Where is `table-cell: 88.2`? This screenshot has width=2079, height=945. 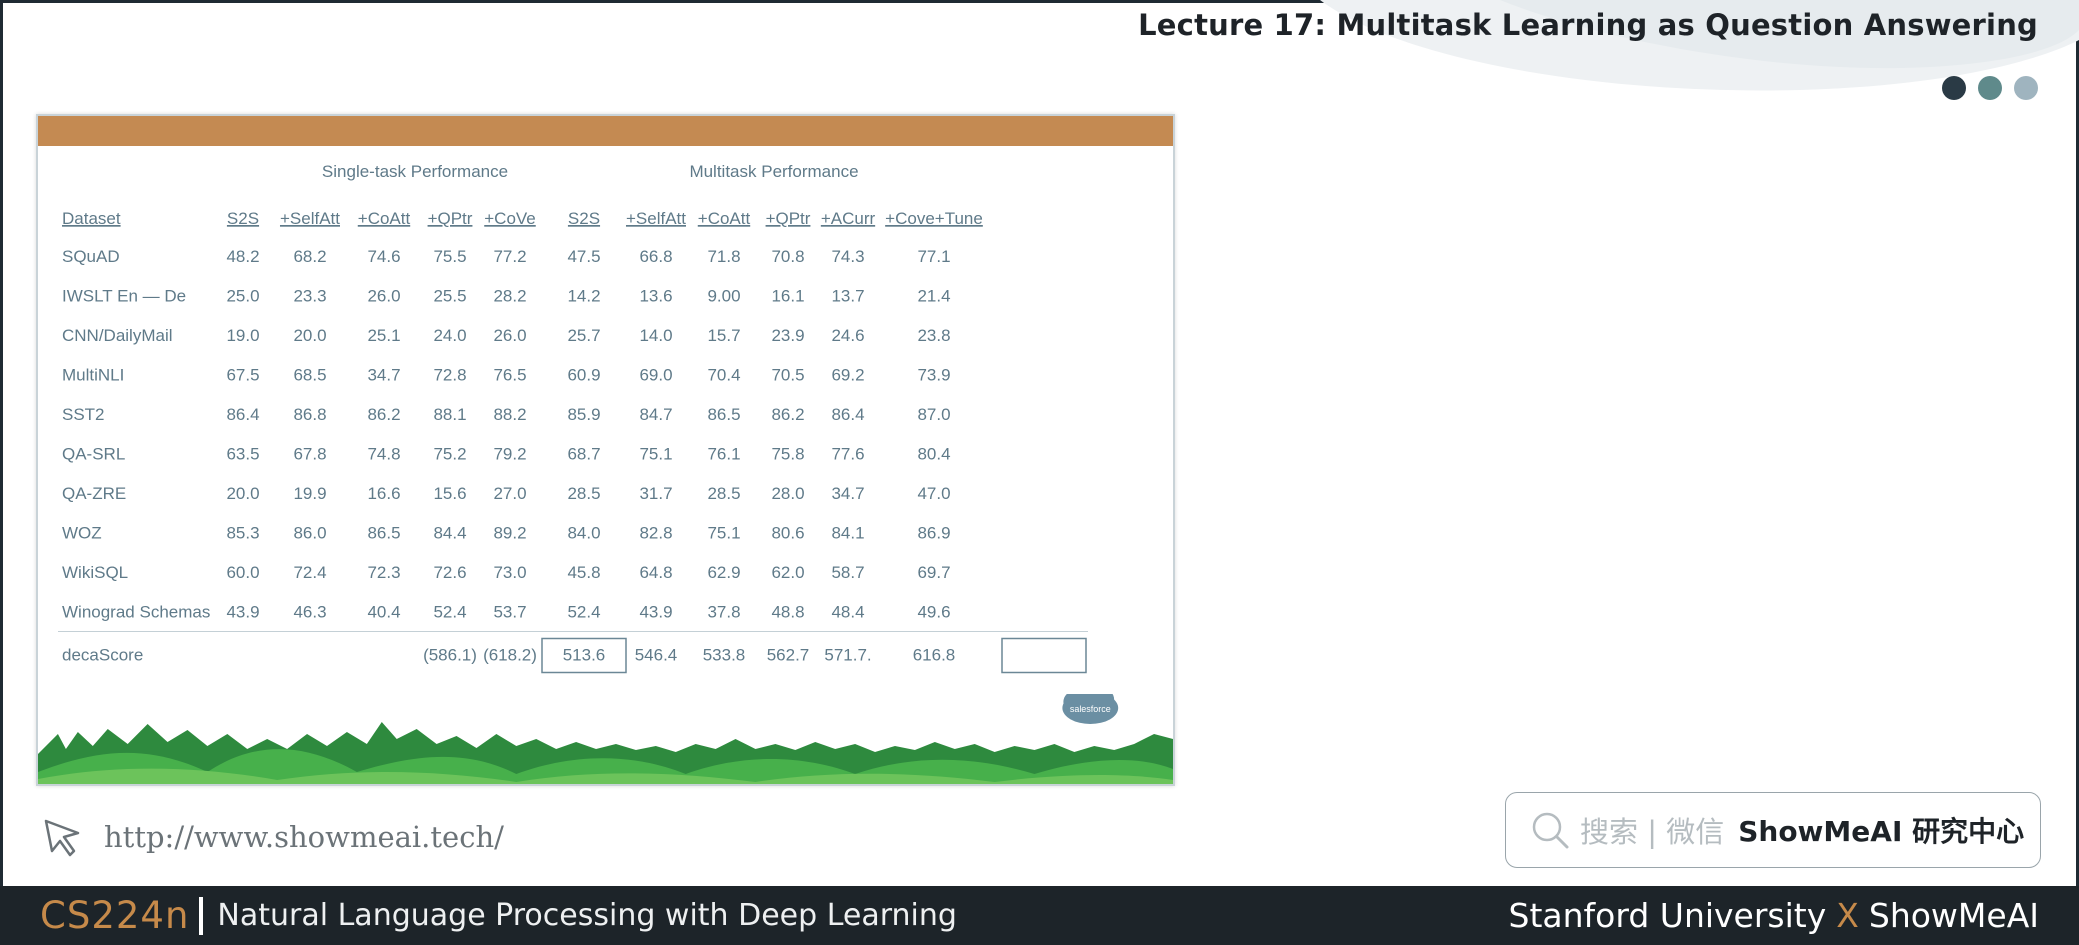 table-cell: 88.2 is located at coordinates (509, 414).